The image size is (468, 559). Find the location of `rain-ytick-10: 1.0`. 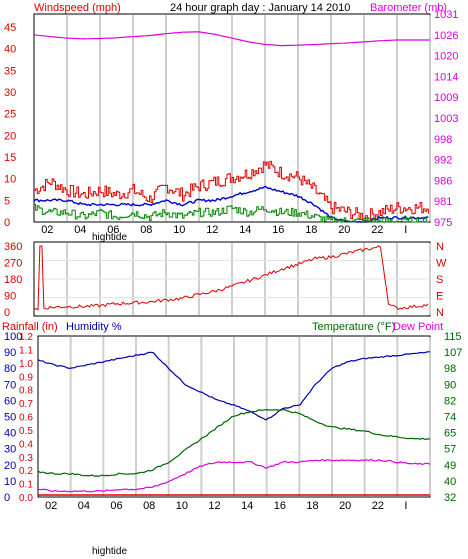

rain-ytick-10: 1.0 is located at coordinates (26, 364).